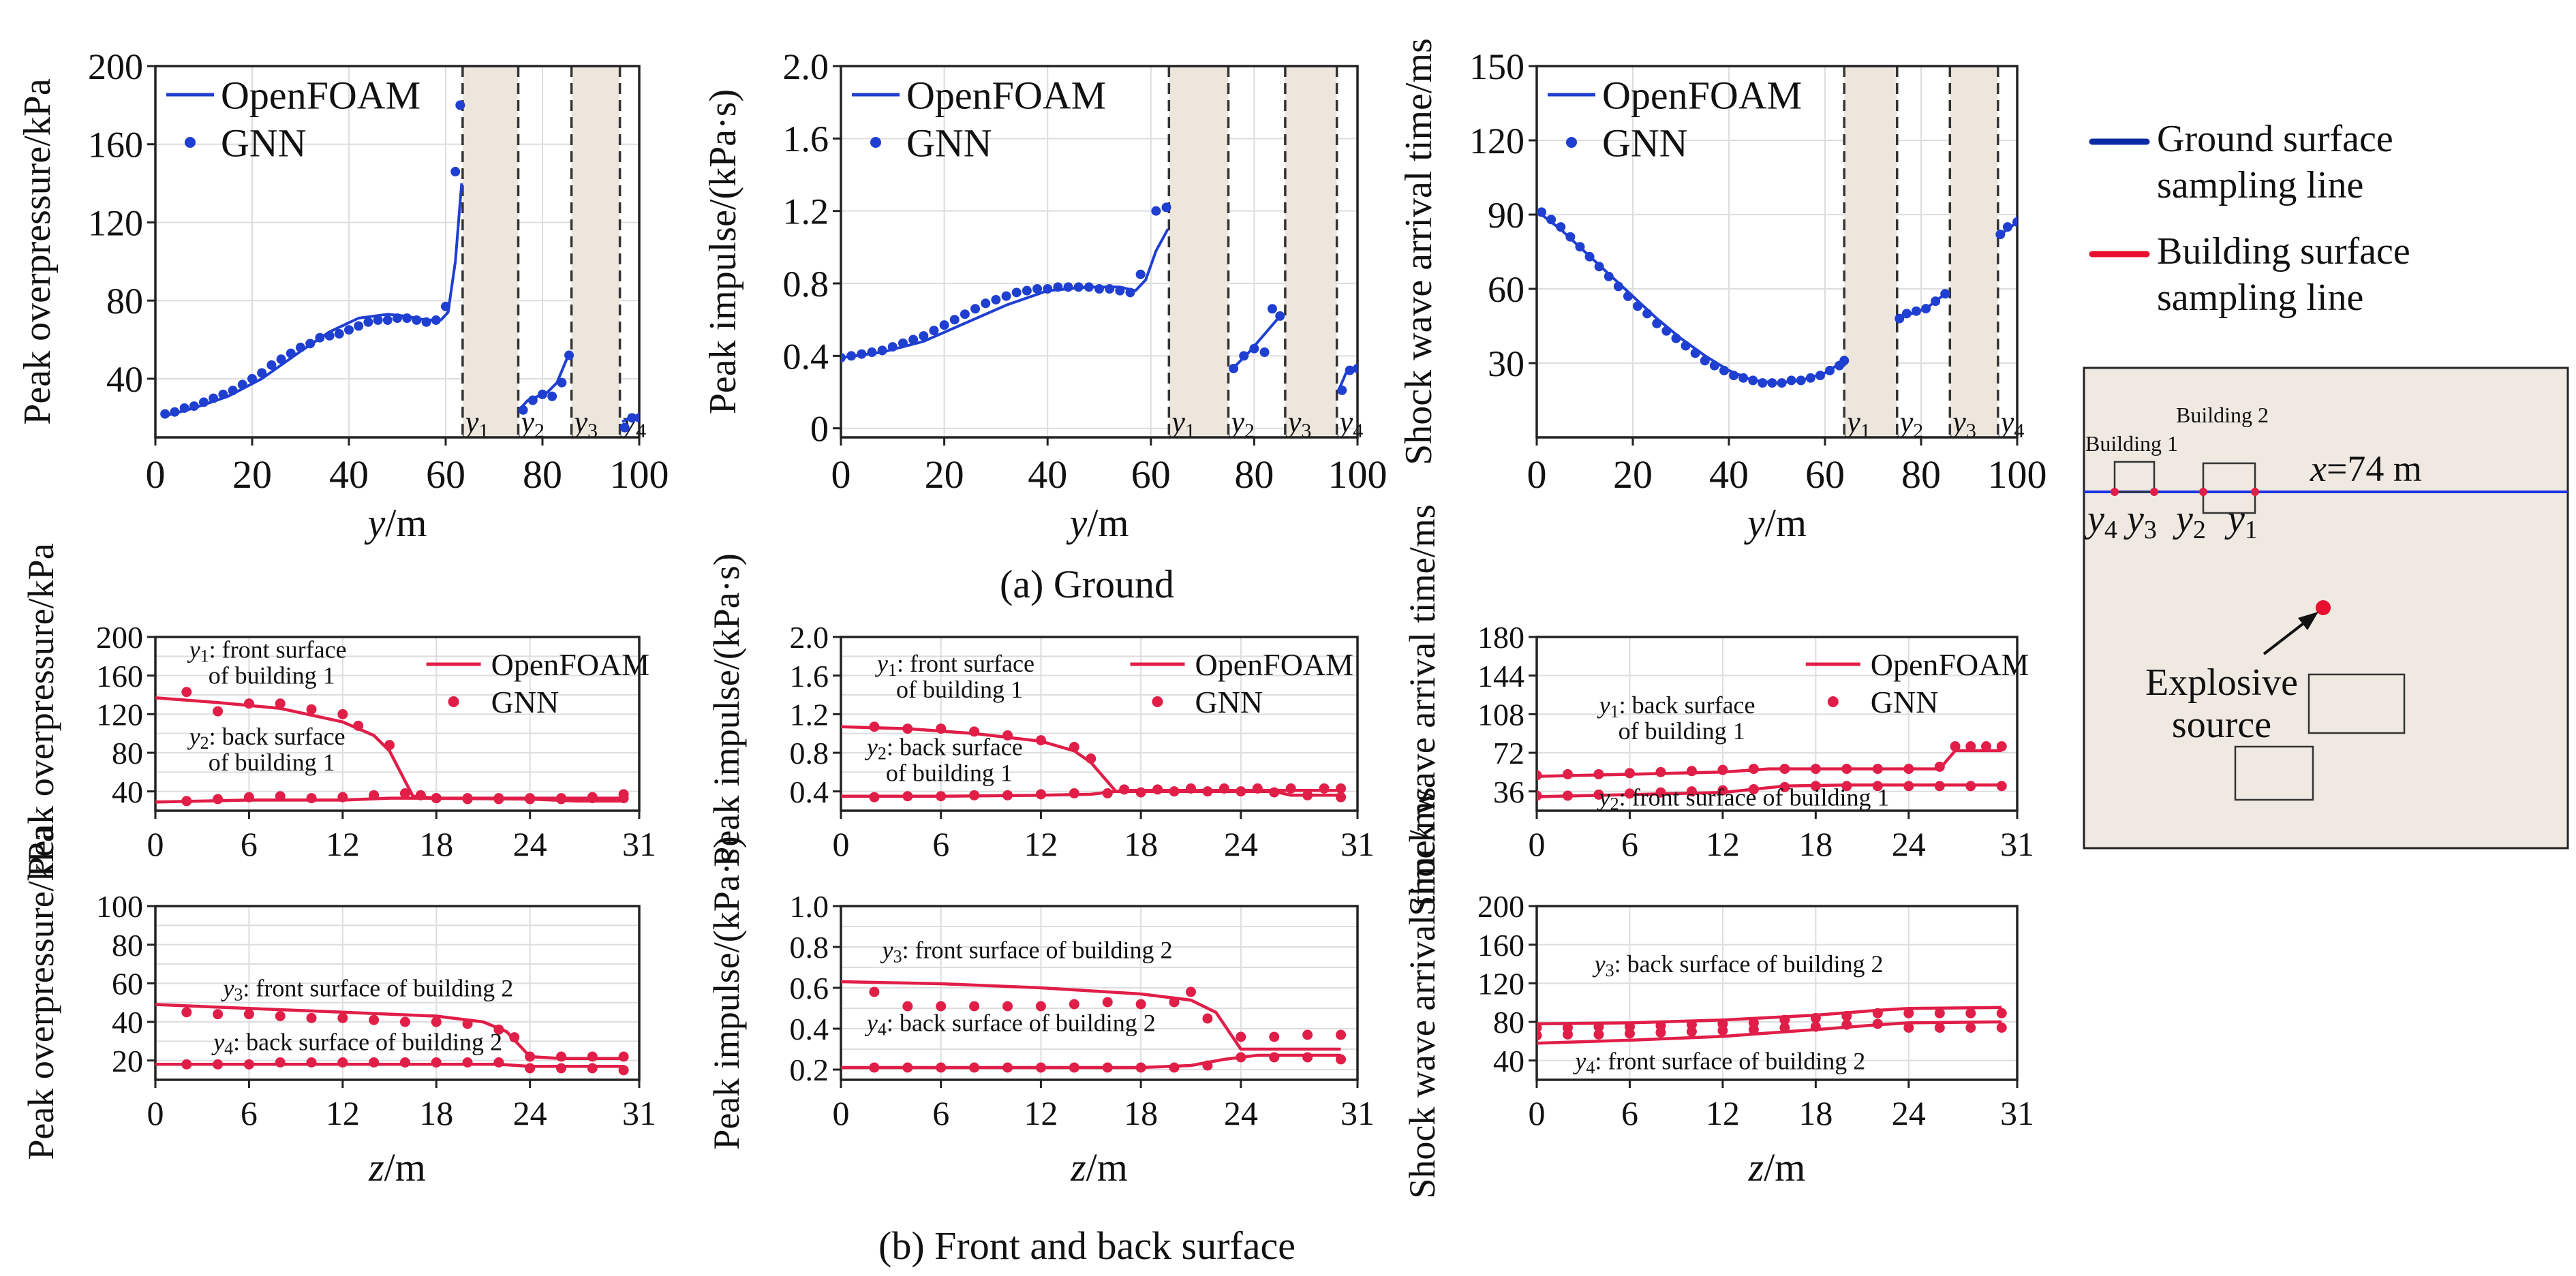 The image size is (2576, 1276). Describe the element at coordinates (490, 252) in the screenshot. I see `building-zone` at that location.